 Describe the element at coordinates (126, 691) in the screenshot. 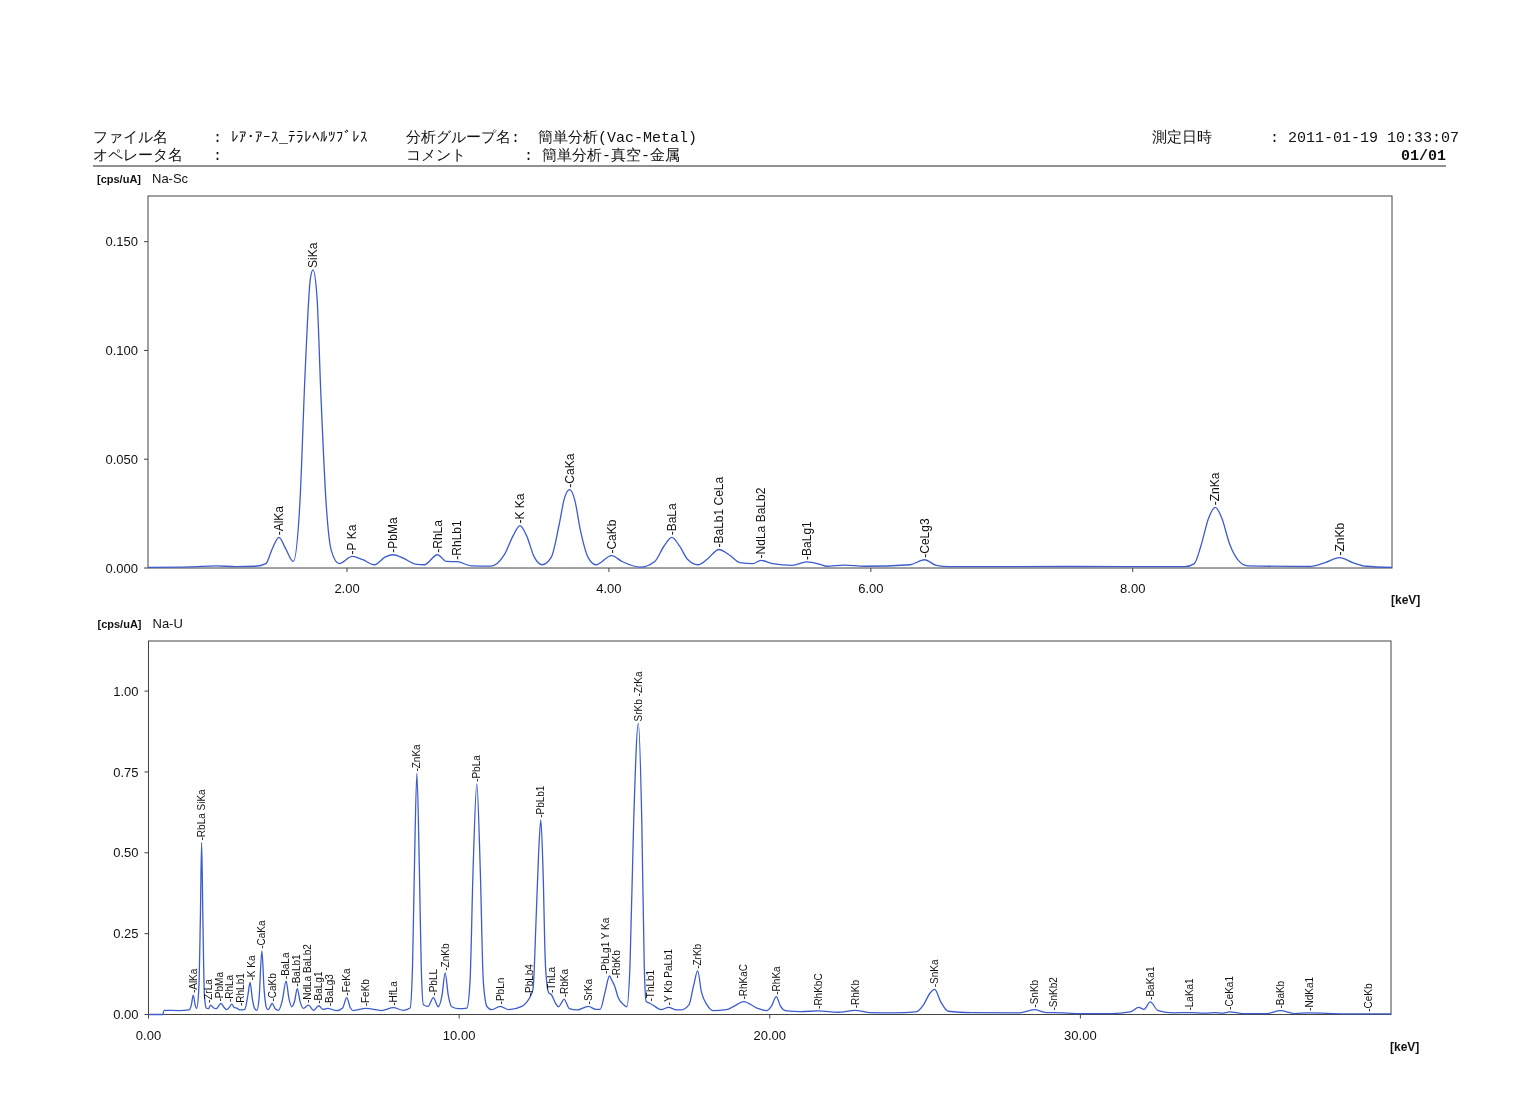

I see `y-tick-label: 1.00` at that location.